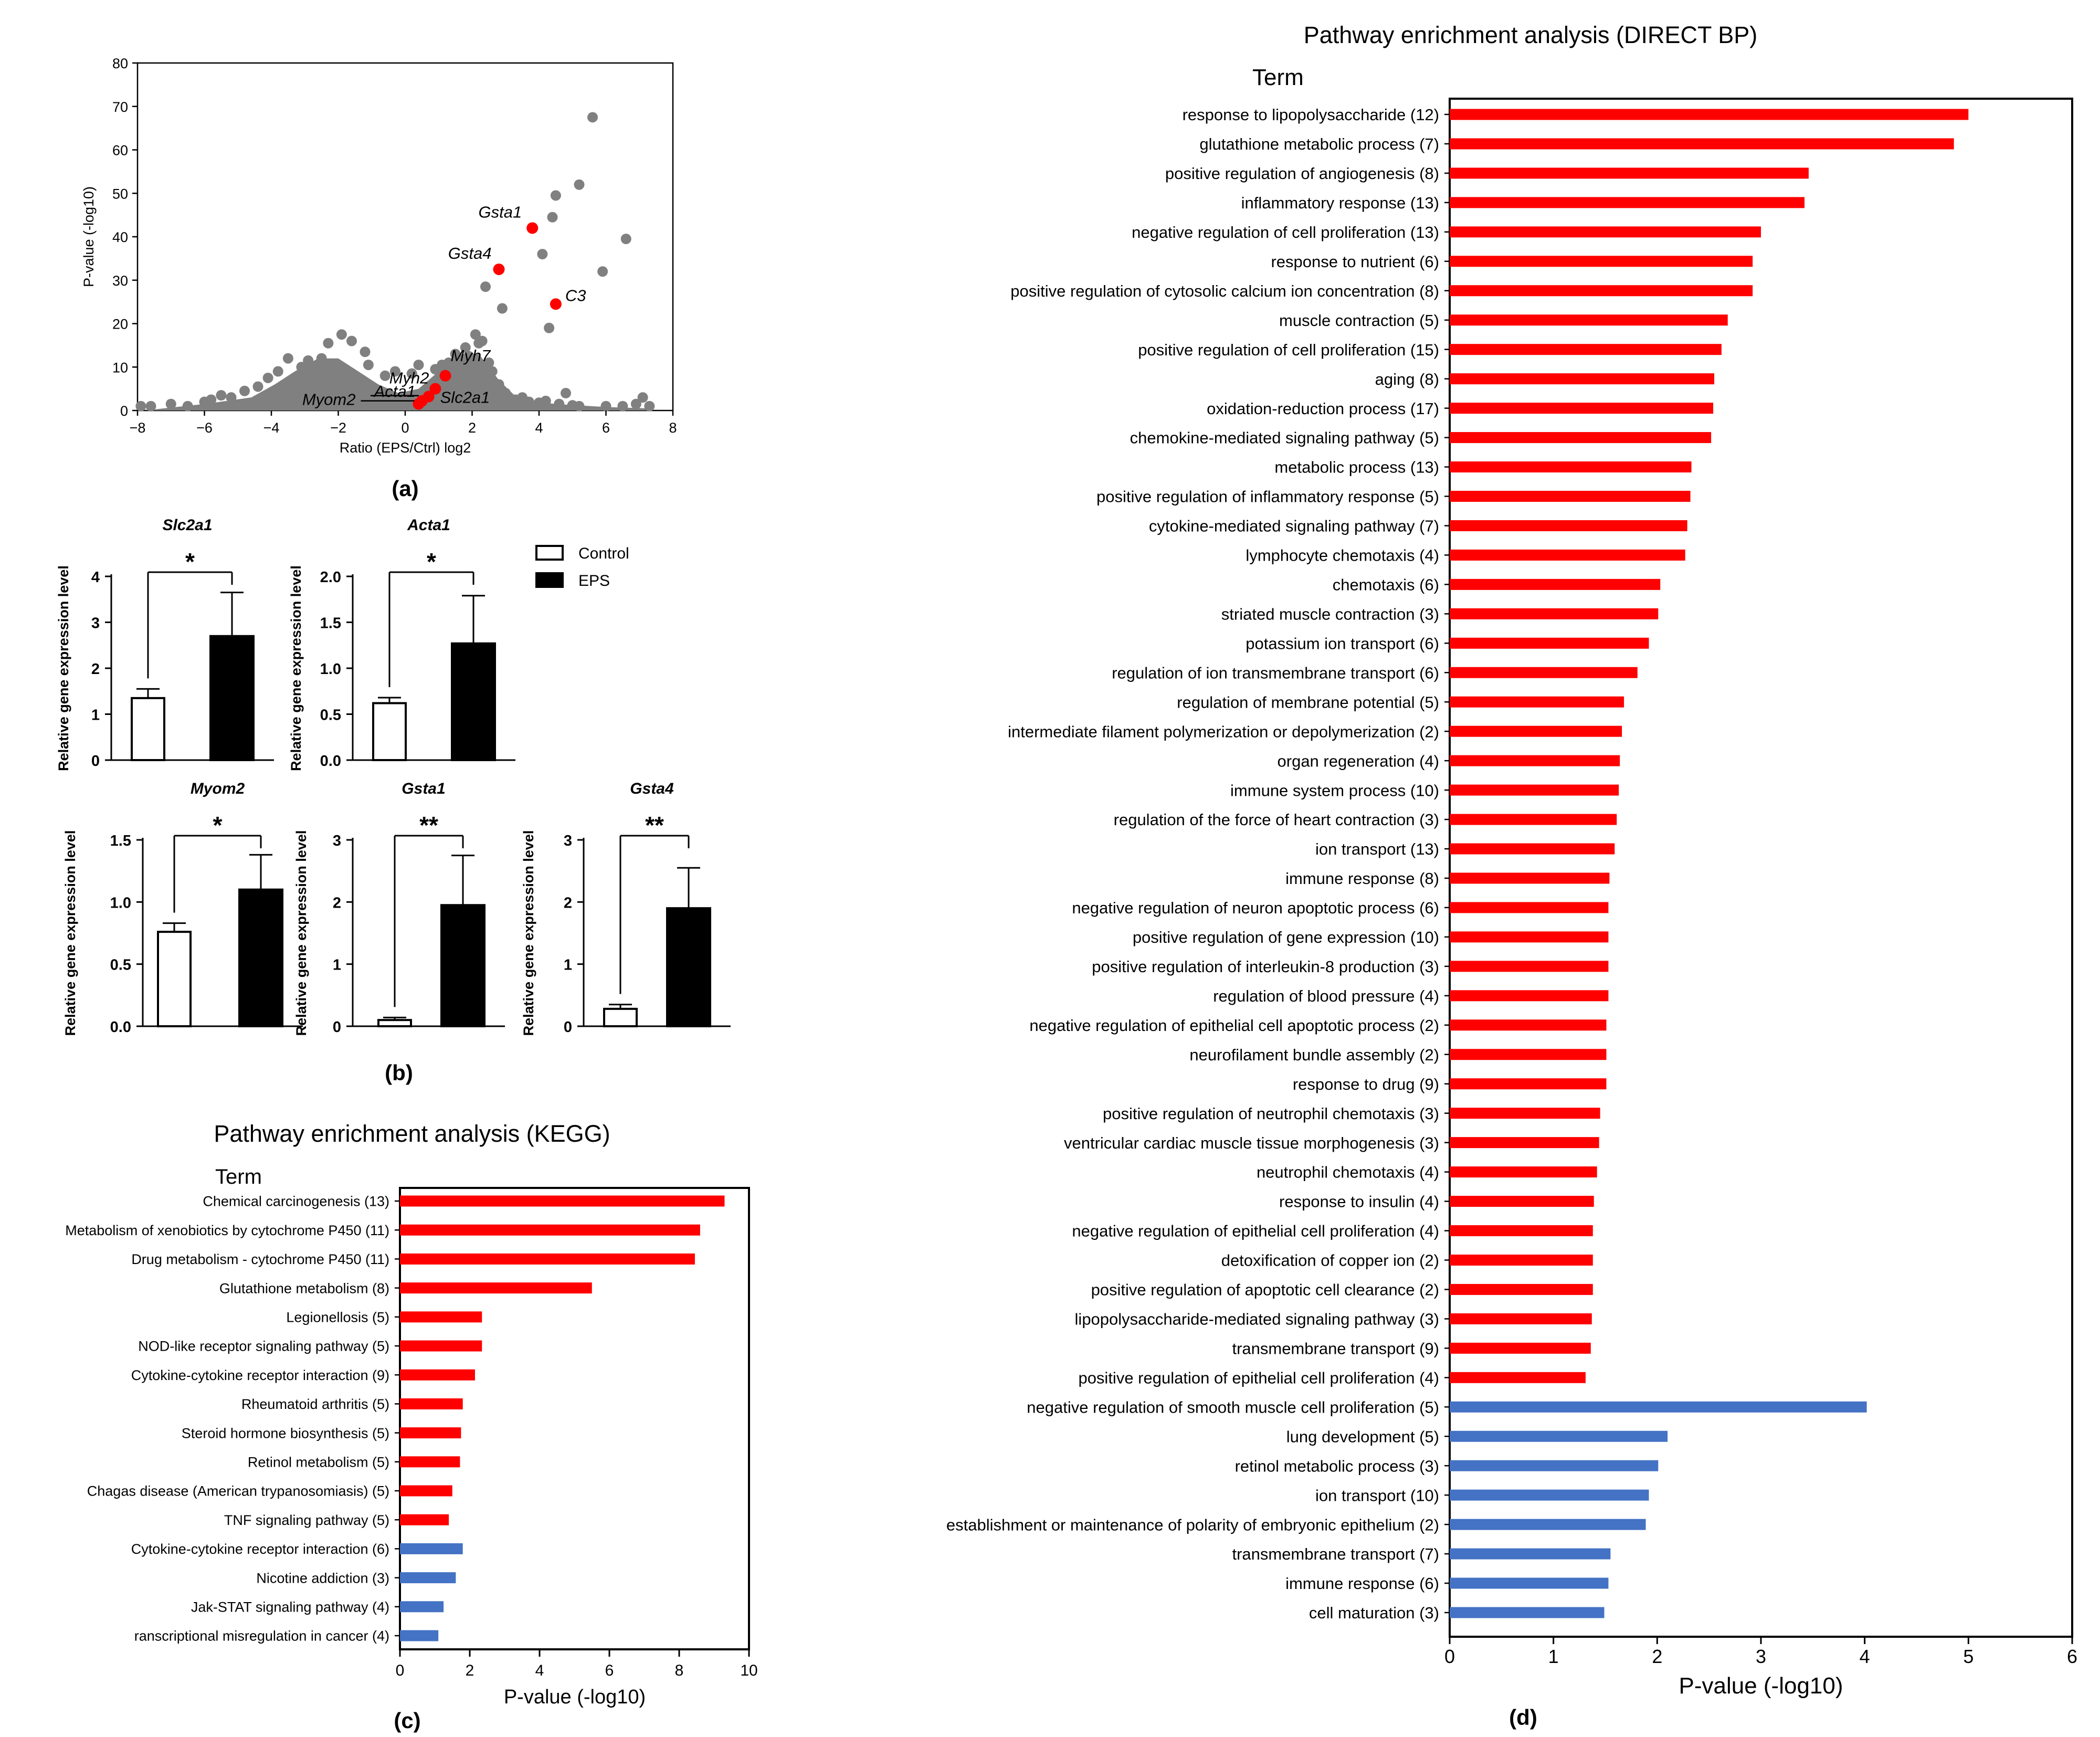  Describe the element at coordinates (204, 428) in the screenshot. I see `x-tick-label: −6` at that location.